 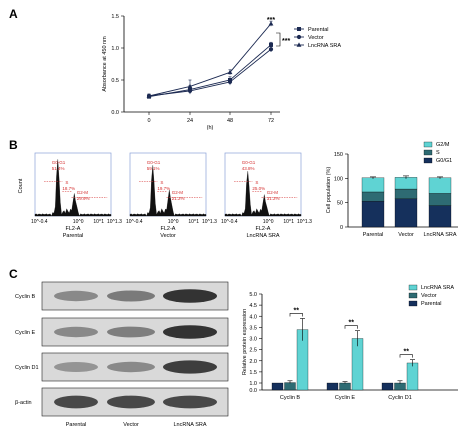 I want to click on blot-lane-label: Parental, so click(x=76, y=425).